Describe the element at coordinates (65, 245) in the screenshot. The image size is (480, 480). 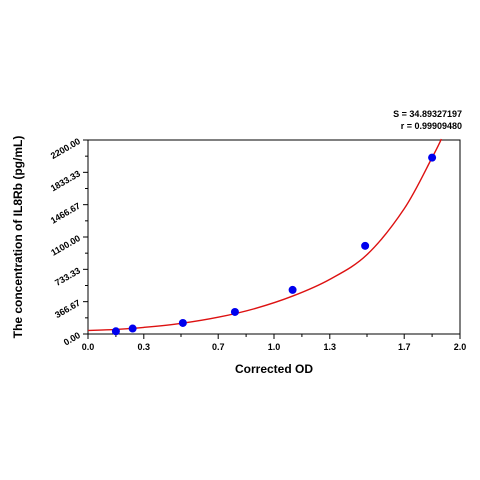
I see `y-tick-label: 1100.00` at that location.